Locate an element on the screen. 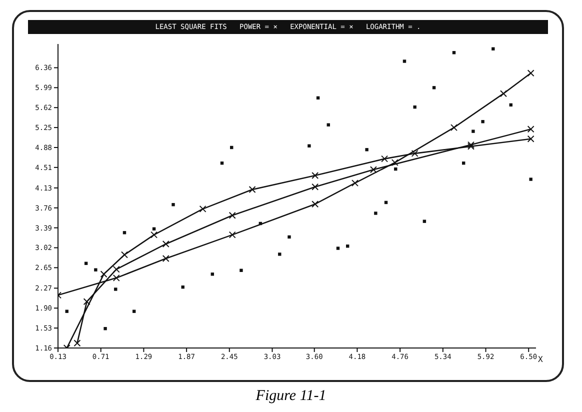 The image size is (582, 412). x-axis-title: X is located at coordinates (540, 359).